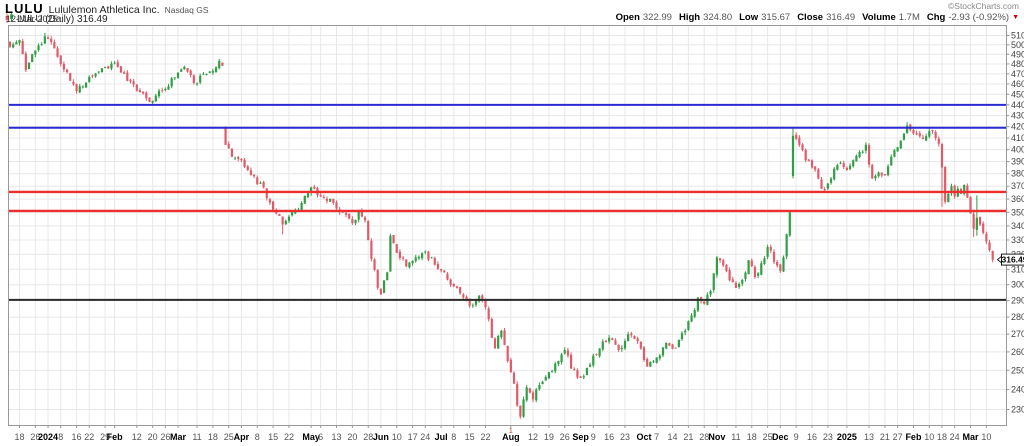 Image resolution: width=1024 pixels, height=446 pixels. What do you see at coordinates (511, 430) in the screenshot?
I see `svg-text: 1` at bounding box center [511, 430].